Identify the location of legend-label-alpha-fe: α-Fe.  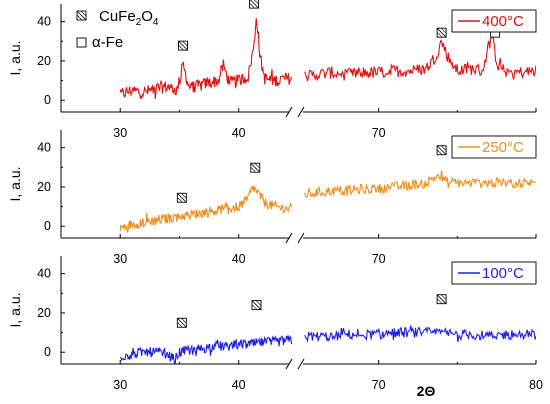
(107, 42).